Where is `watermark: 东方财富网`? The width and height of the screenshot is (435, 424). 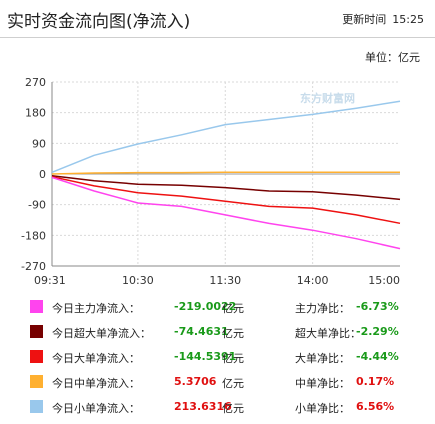 watermark: 东方财富网 is located at coordinates (327, 98).